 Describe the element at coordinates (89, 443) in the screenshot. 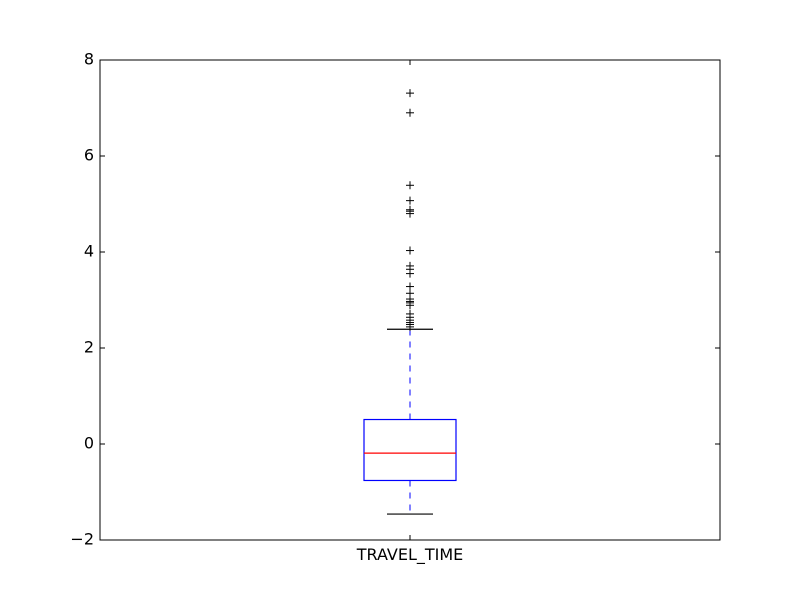

I see `y-tick-label: 0` at that location.